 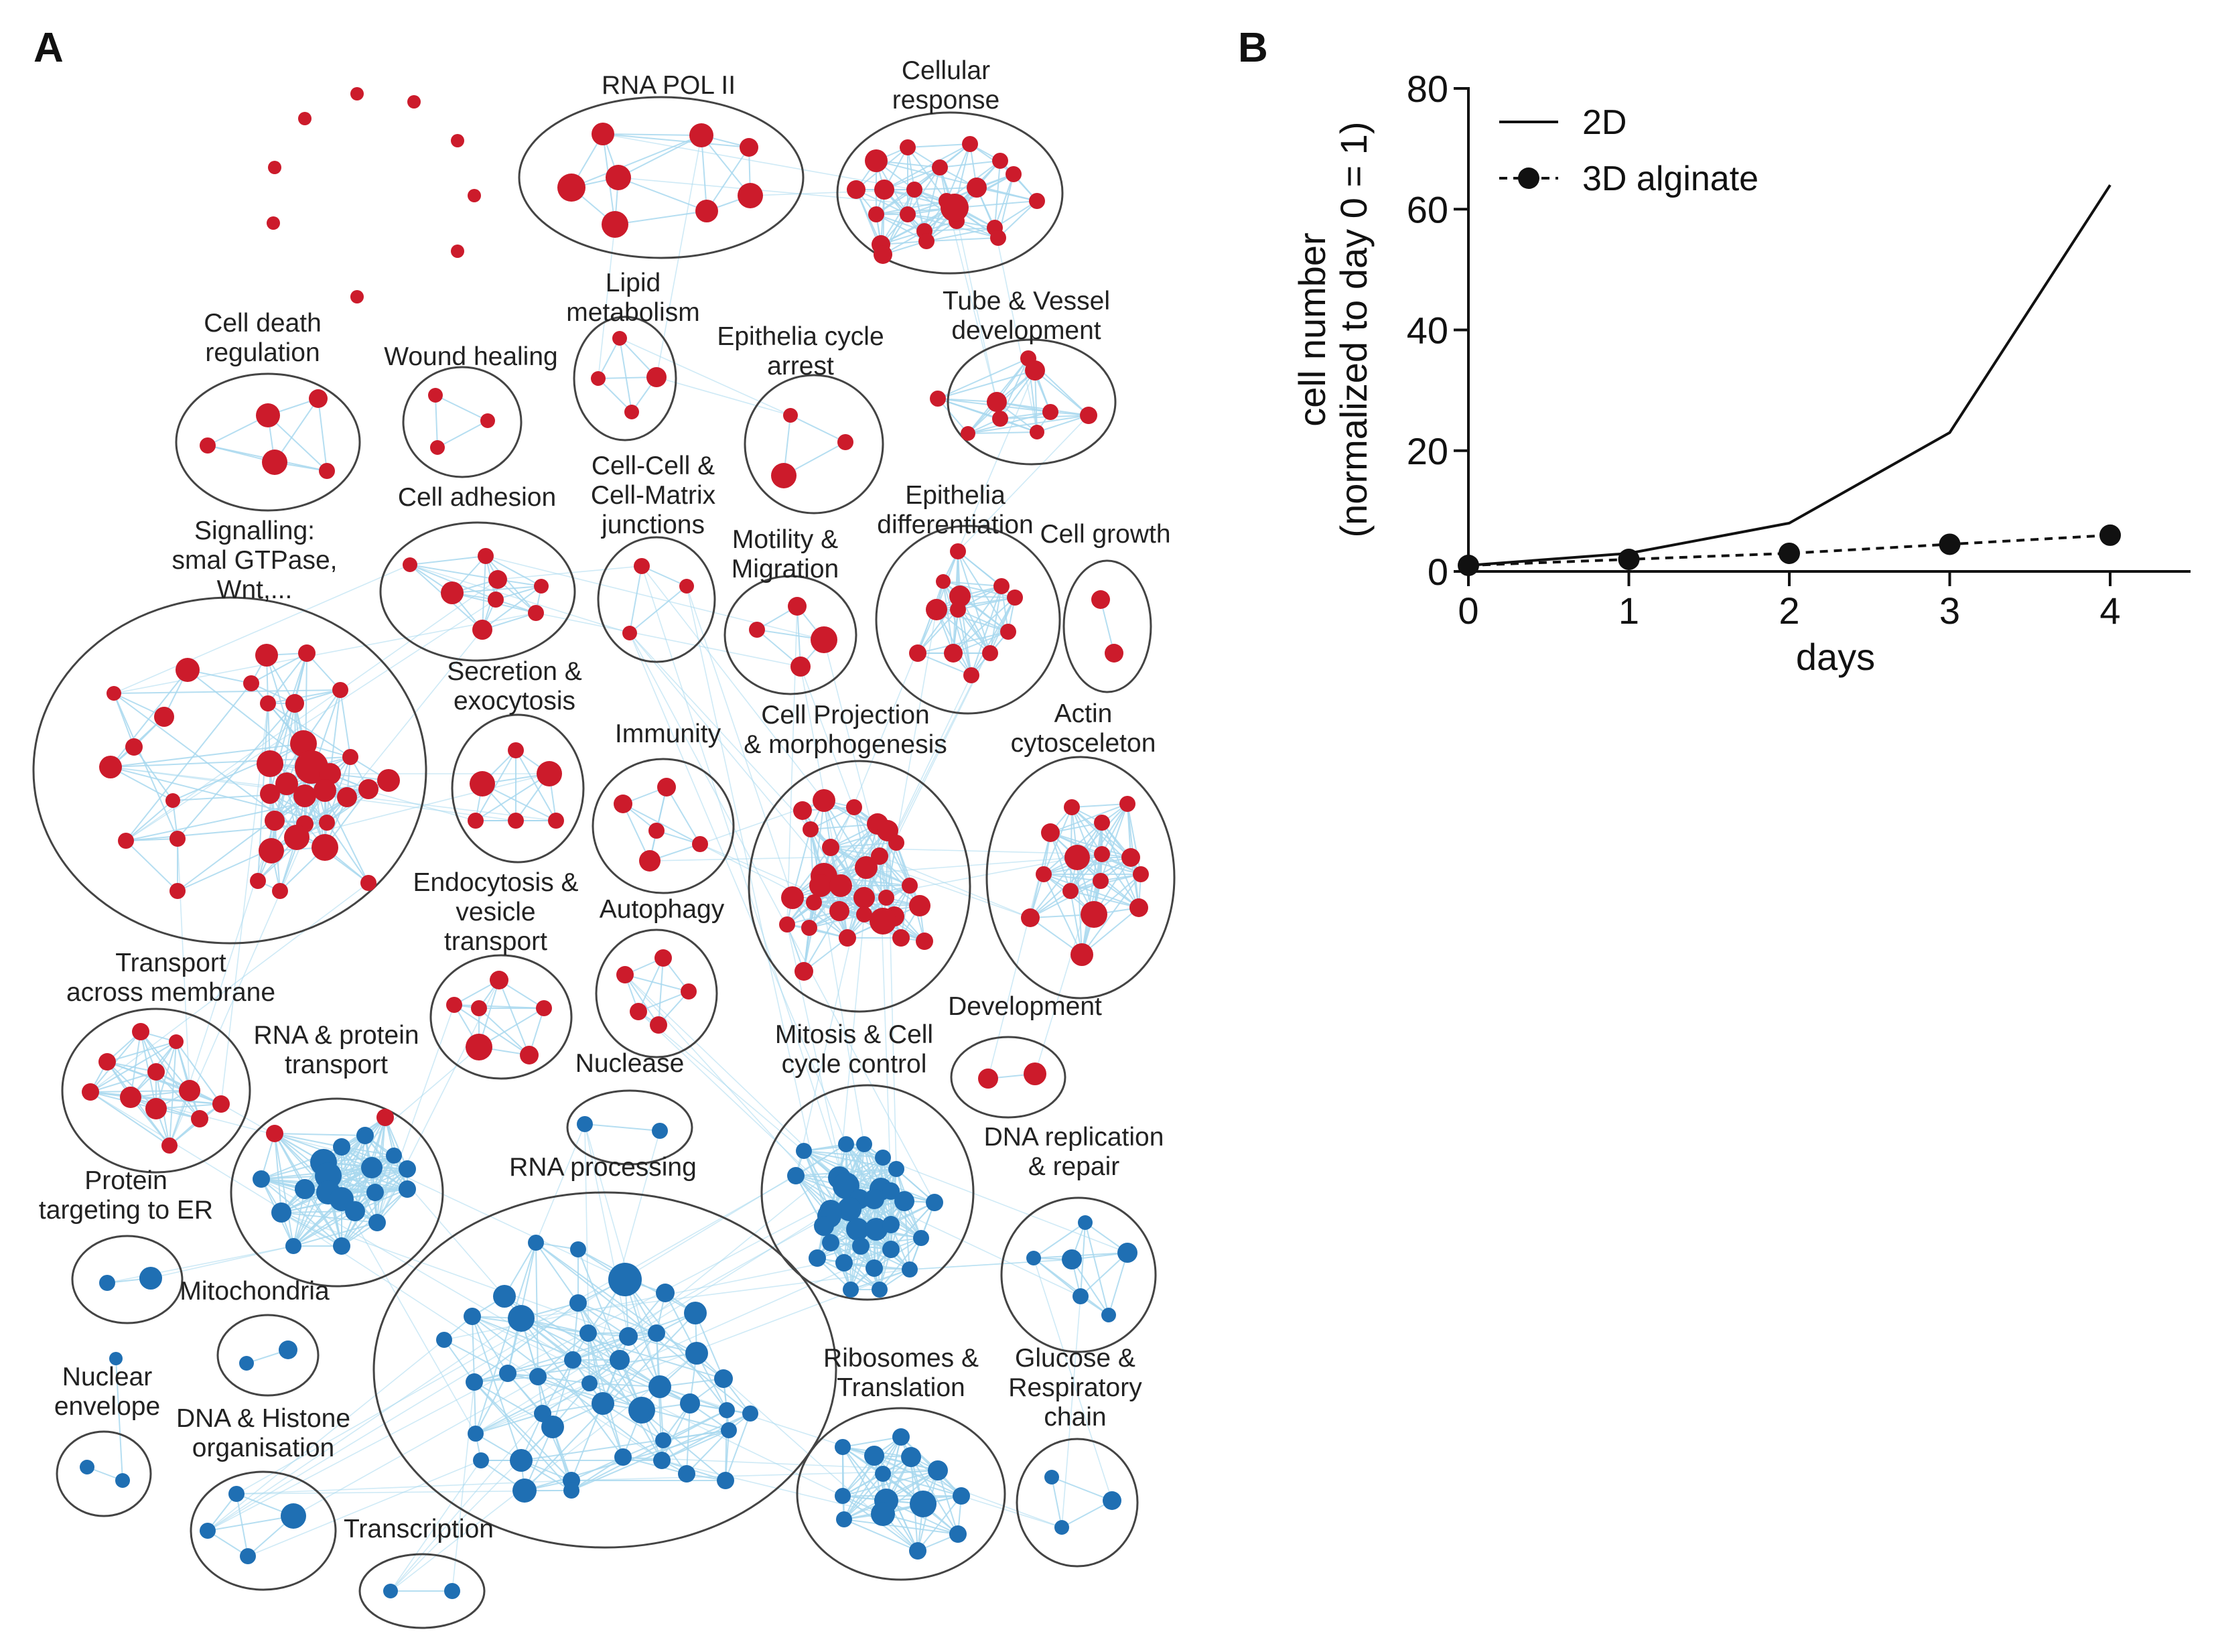 I want to click on cluster-ellipse-actin-cytosceleton, so click(x=1081, y=878).